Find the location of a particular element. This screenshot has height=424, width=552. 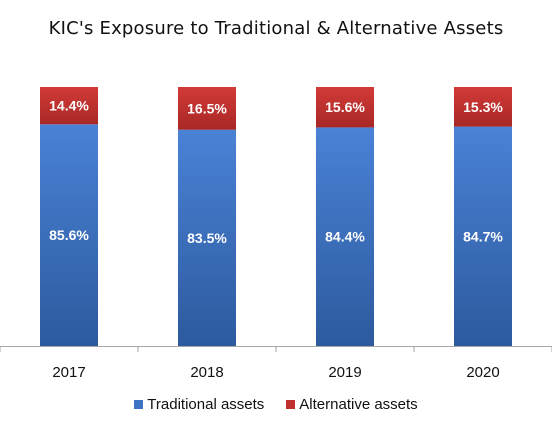

bar-alternative-2018 is located at coordinates (207, 108).